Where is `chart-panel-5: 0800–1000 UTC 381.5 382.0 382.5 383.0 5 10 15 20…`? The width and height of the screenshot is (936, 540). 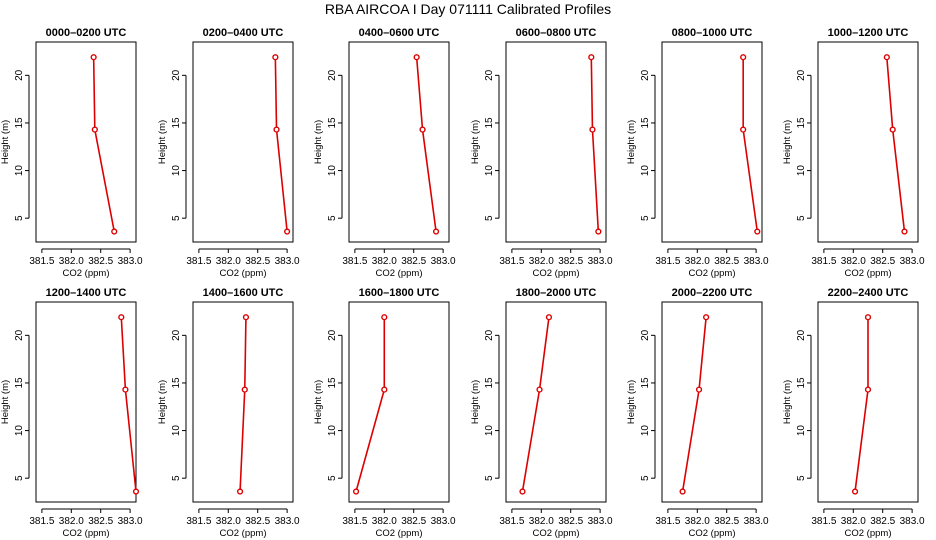
chart-panel-5: 0800–1000 UTC 381.5 382.0 382.5 383.0 5 10 15 20… is located at coordinates (697, 153).